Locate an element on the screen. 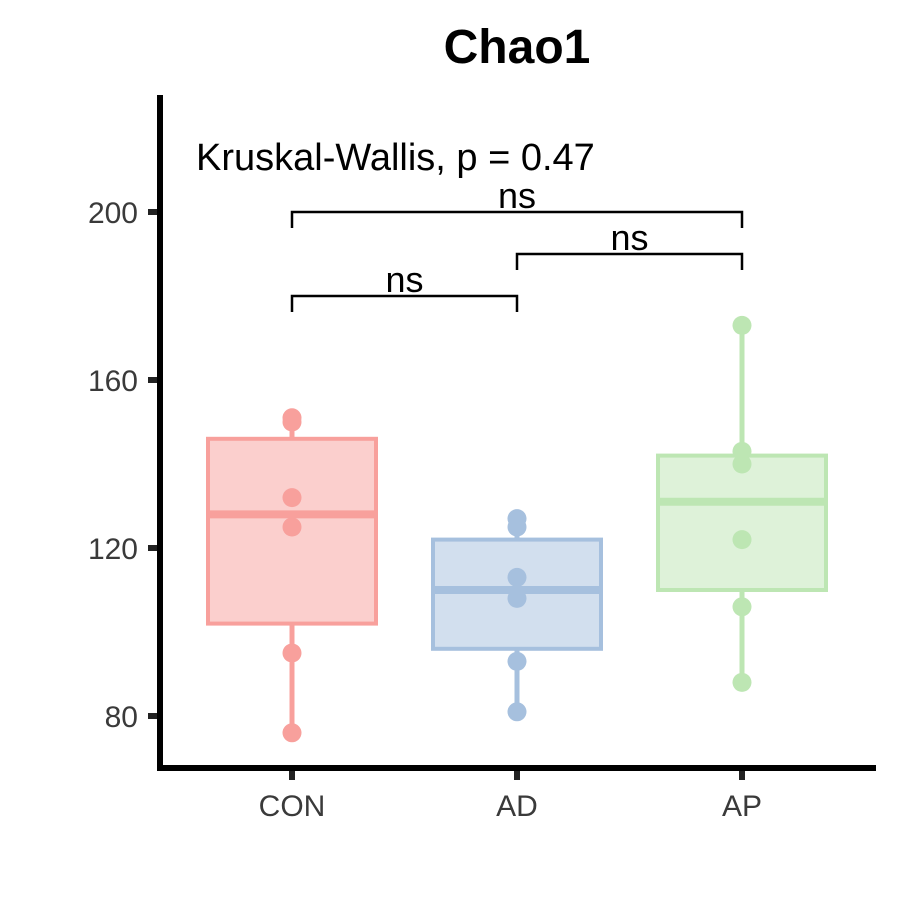 The width and height of the screenshot is (900, 900). chart-title: Chao1 is located at coordinates (517, 47).